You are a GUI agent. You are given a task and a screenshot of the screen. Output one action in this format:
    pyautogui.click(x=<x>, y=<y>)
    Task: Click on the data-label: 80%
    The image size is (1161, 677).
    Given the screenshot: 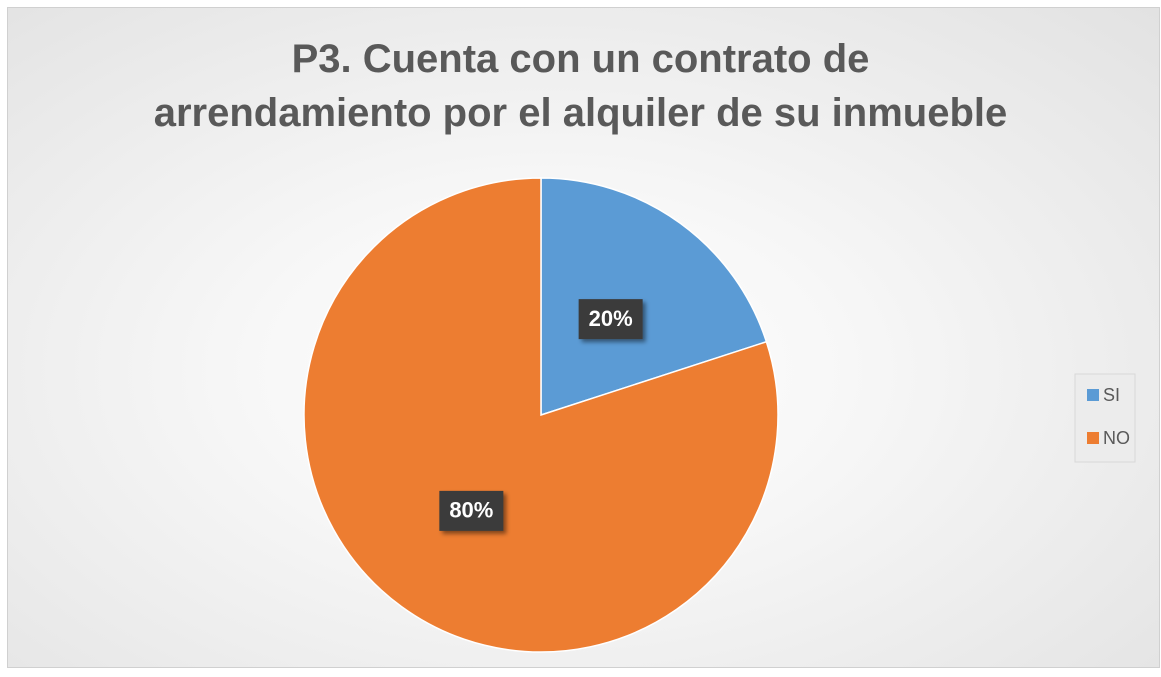 What is the action you would take?
    pyautogui.click(x=471, y=510)
    